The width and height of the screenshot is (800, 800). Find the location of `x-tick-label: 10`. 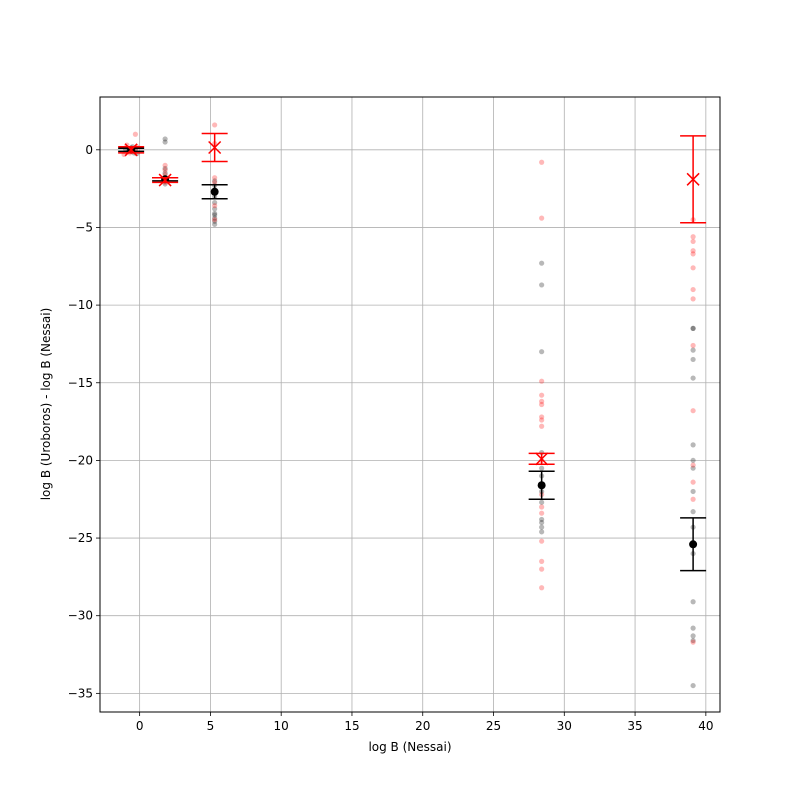

x-tick-label: 10 is located at coordinates (281, 726).